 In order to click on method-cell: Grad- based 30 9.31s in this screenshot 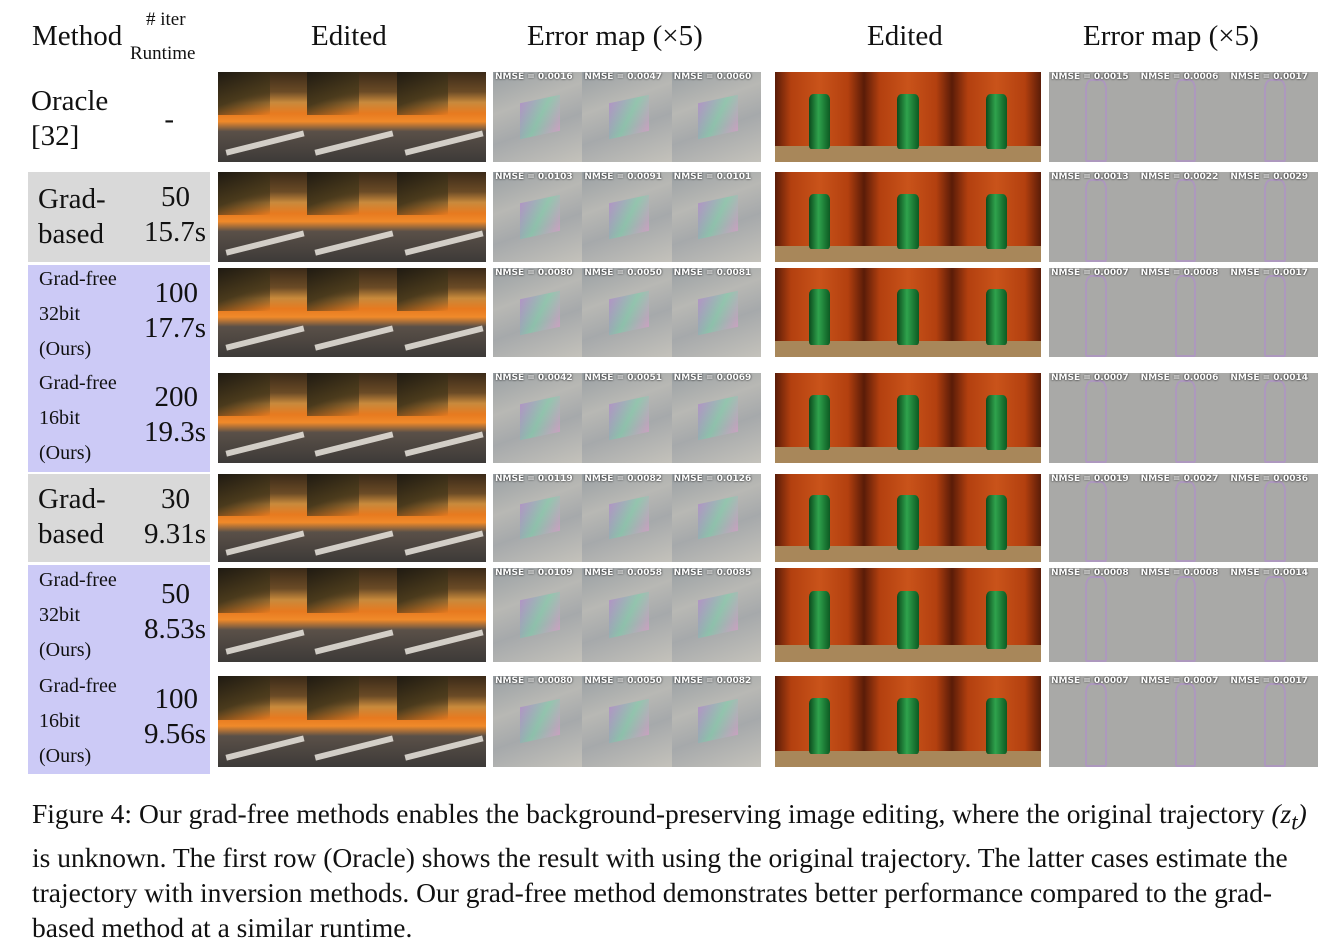, I will do `click(119, 518)`.